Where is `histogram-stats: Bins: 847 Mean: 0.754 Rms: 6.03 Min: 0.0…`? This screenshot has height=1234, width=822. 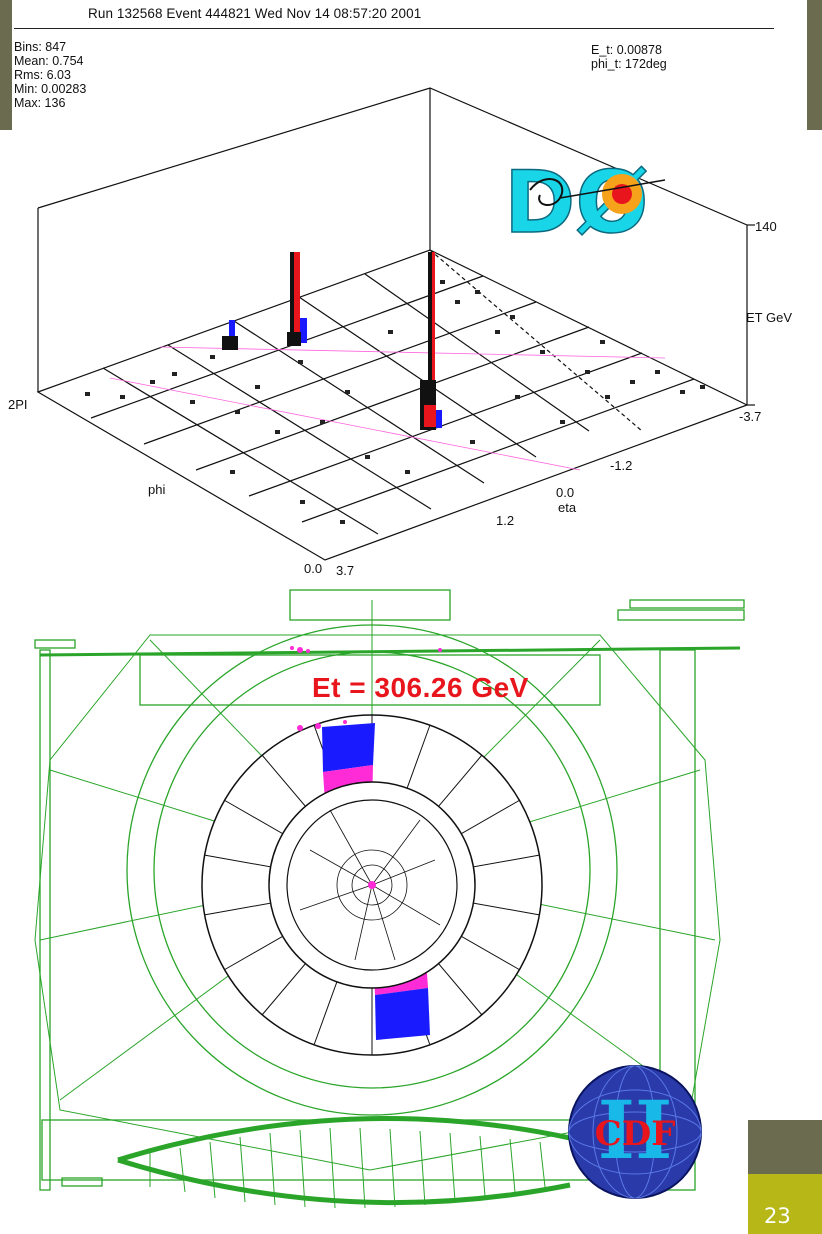
histogram-stats: Bins: 847 Mean: 0.754 Rms: 6.03 Min: 0.0… is located at coordinates (50, 75).